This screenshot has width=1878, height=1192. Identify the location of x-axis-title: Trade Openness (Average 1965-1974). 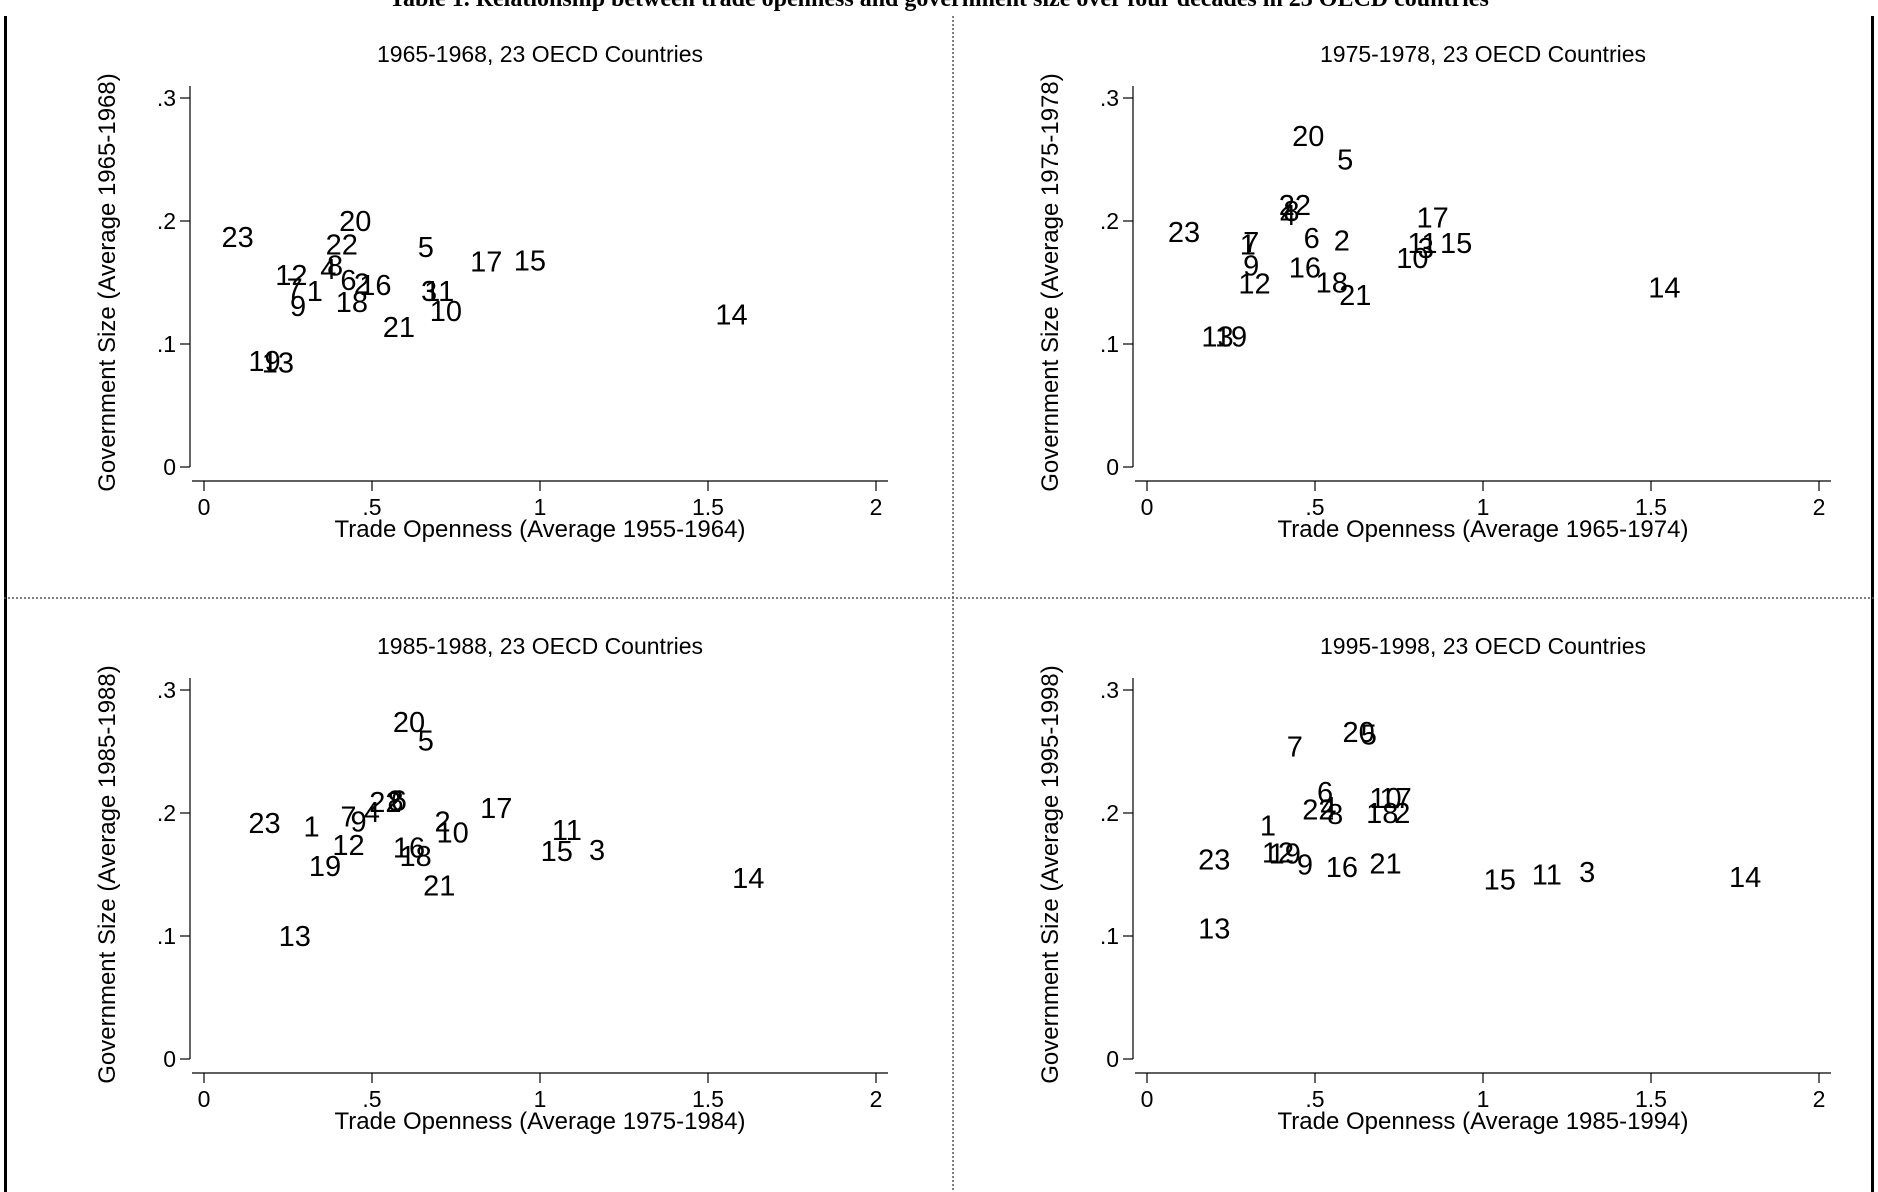
(1483, 529).